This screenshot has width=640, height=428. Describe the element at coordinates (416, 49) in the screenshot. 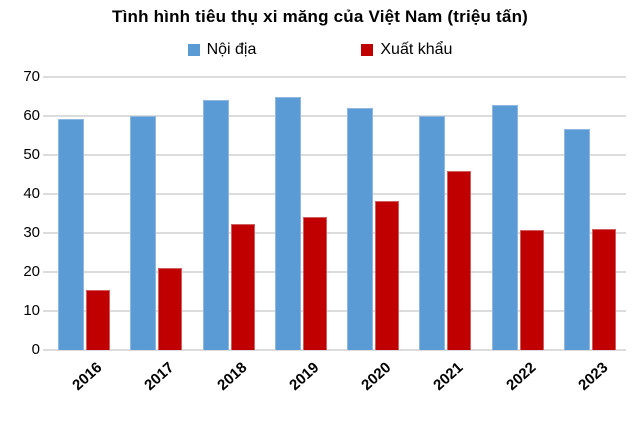

I see `legend-label-export: Xuất khẩu` at that location.